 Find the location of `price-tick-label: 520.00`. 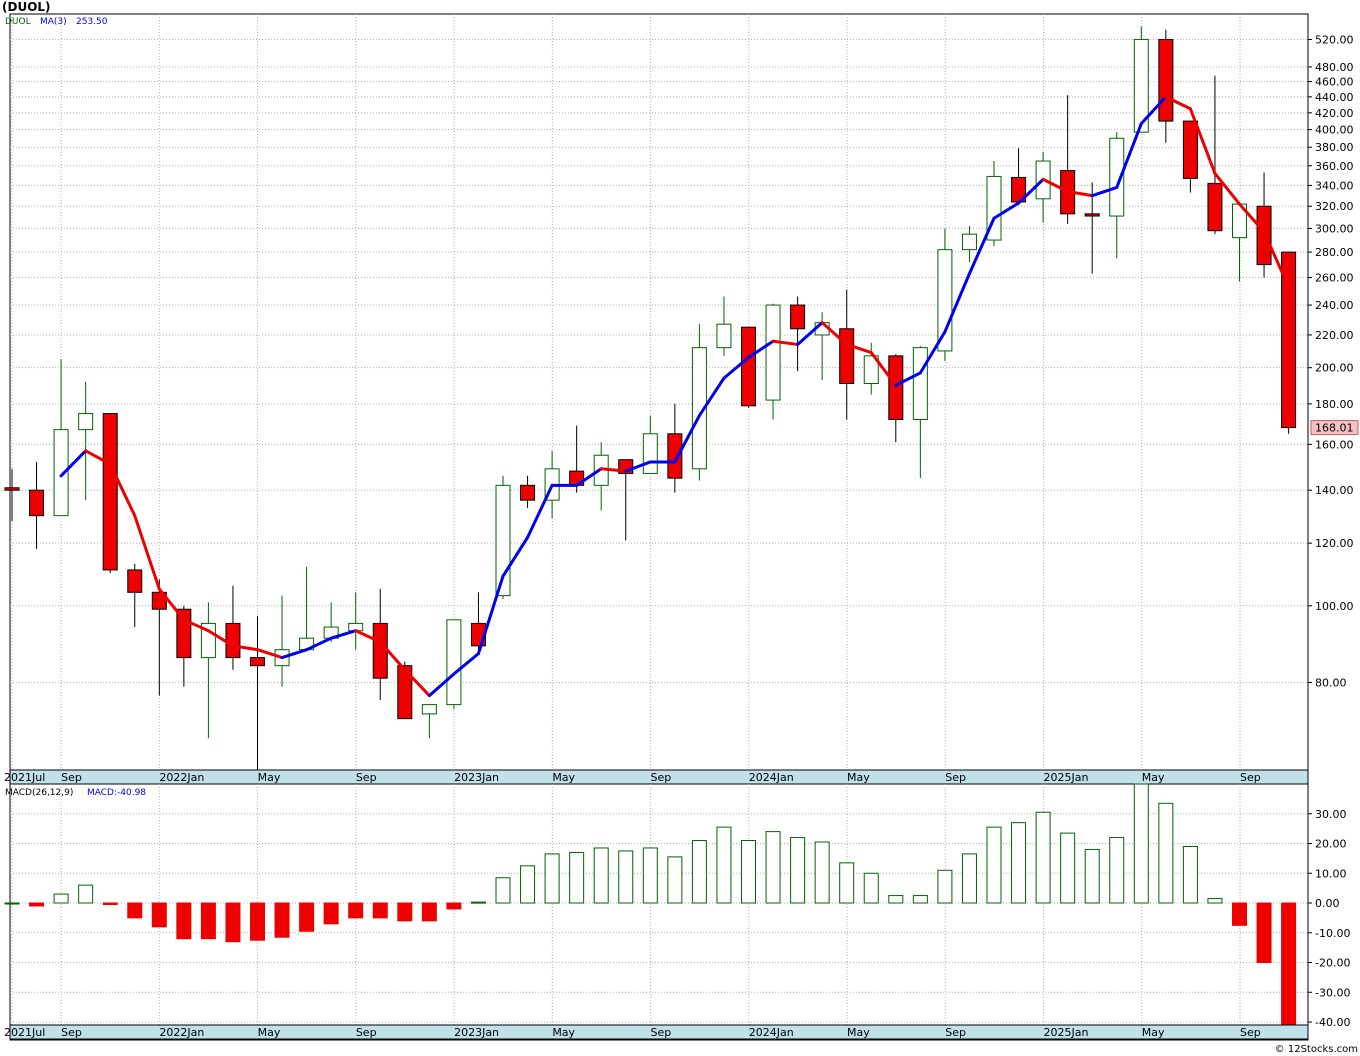

price-tick-label: 520.00 is located at coordinates (1334, 39).